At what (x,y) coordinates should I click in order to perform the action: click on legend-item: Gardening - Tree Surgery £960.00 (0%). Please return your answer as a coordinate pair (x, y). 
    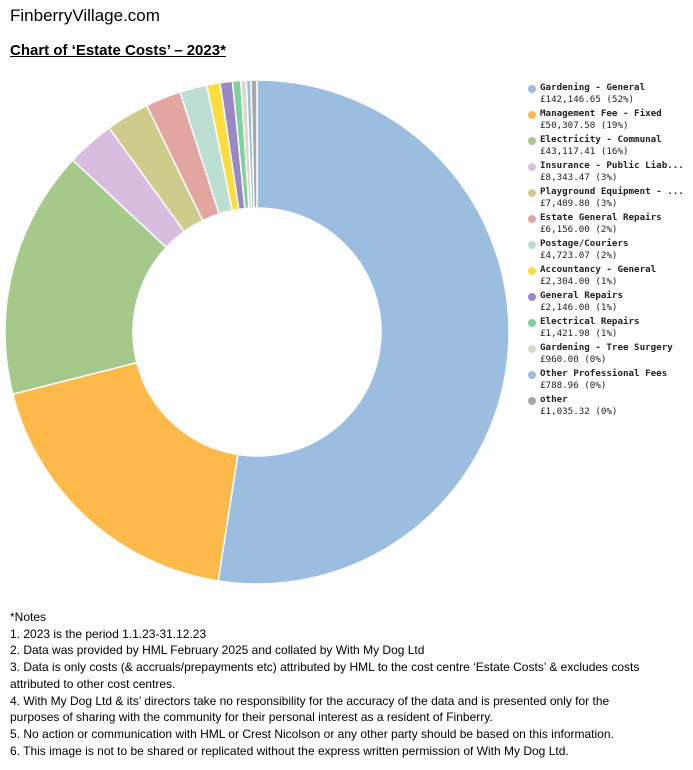
    Looking at the image, I should click on (610, 355).